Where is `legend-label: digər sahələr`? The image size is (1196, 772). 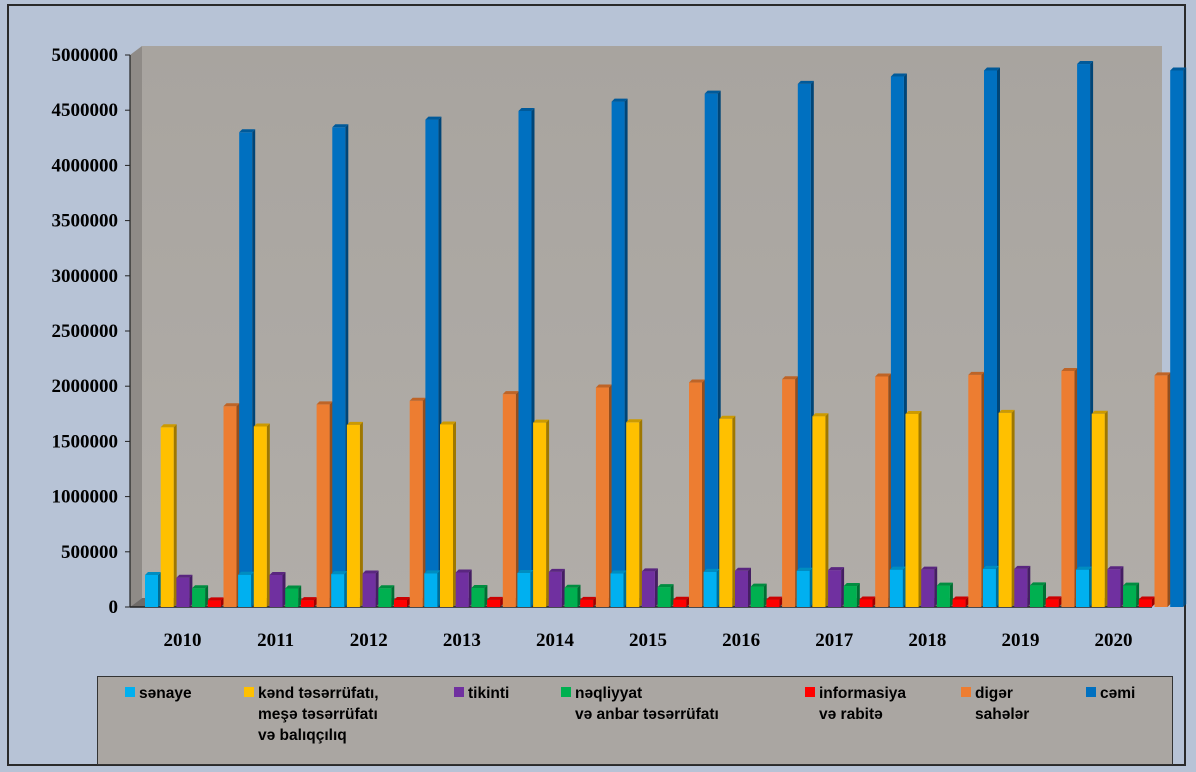 legend-label: digər sahələr is located at coordinates (1002, 704).